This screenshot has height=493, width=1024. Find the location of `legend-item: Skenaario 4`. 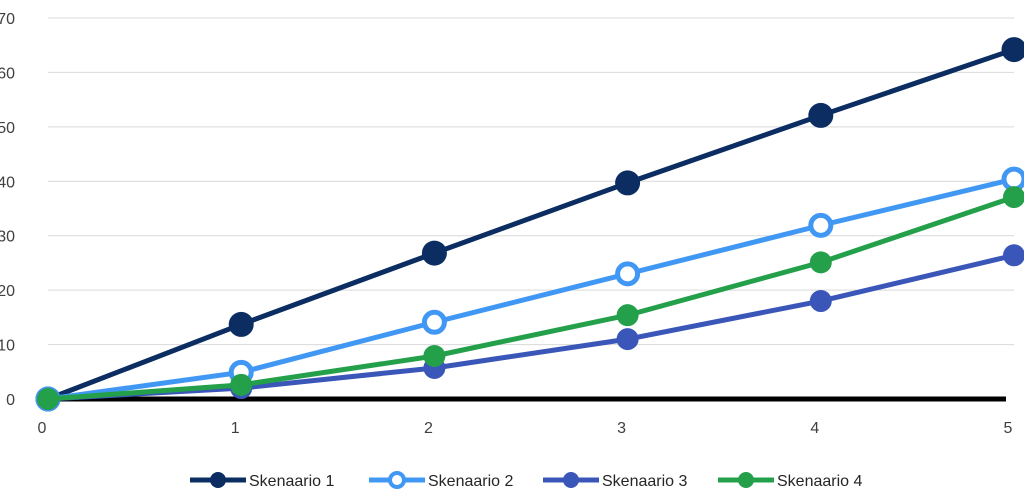

legend-item: Skenaario 4 is located at coordinates (790, 481).